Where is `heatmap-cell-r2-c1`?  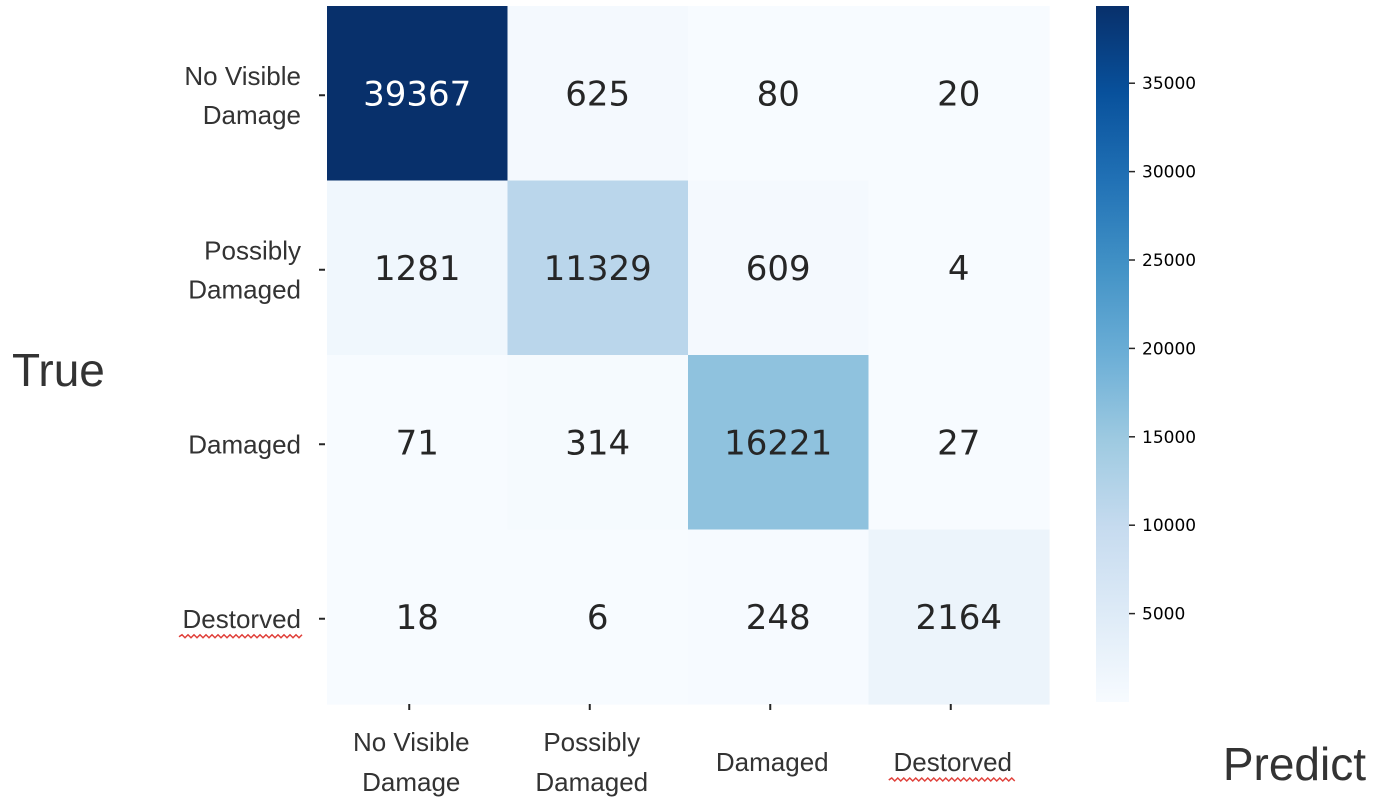 heatmap-cell-r2-c1 is located at coordinates (598, 443).